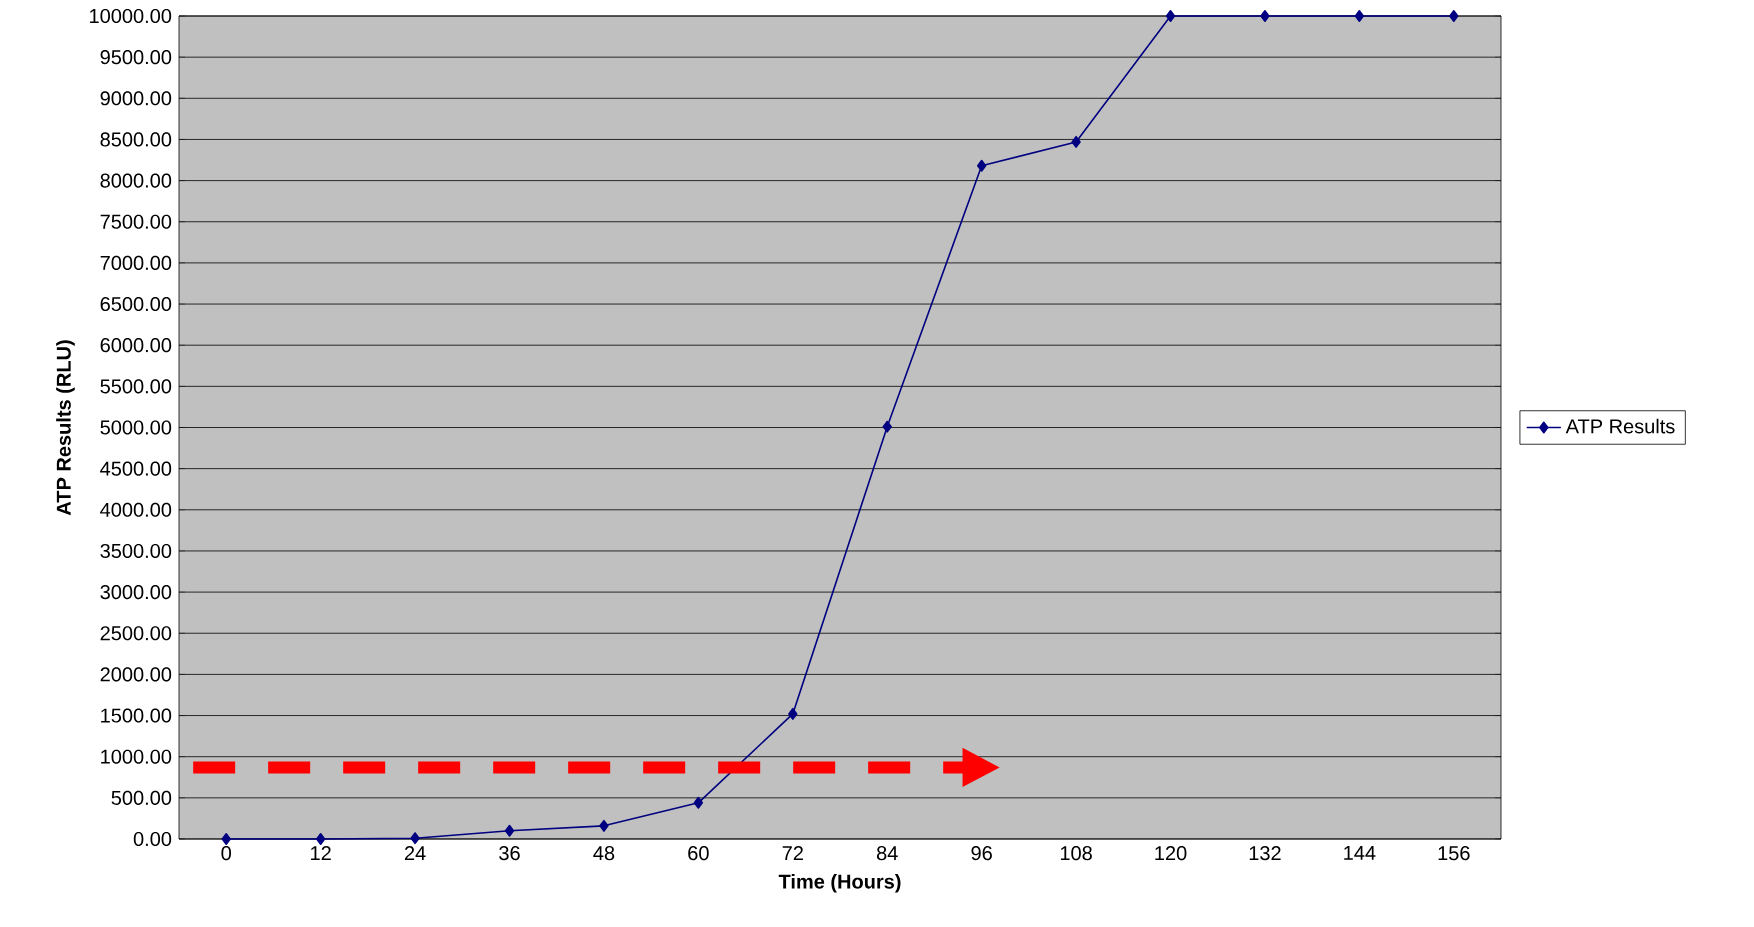 This screenshot has height=927, width=1754. I want to click on y-tick-label: 9500.00, so click(136, 57).